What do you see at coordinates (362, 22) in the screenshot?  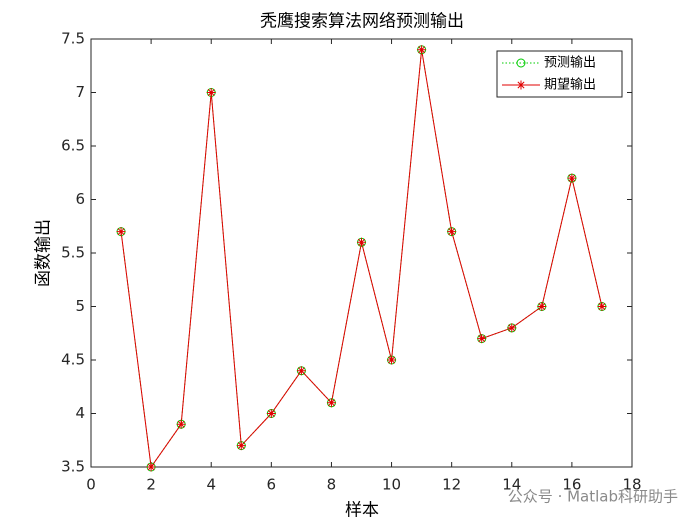 I see `chart-title: 秃鹰搜索算法网络预测输出` at bounding box center [362, 22].